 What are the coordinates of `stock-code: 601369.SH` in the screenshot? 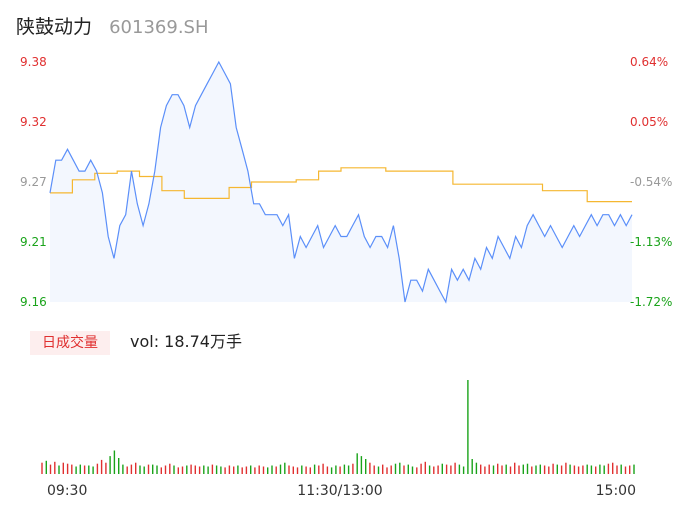 It's located at (159, 27).